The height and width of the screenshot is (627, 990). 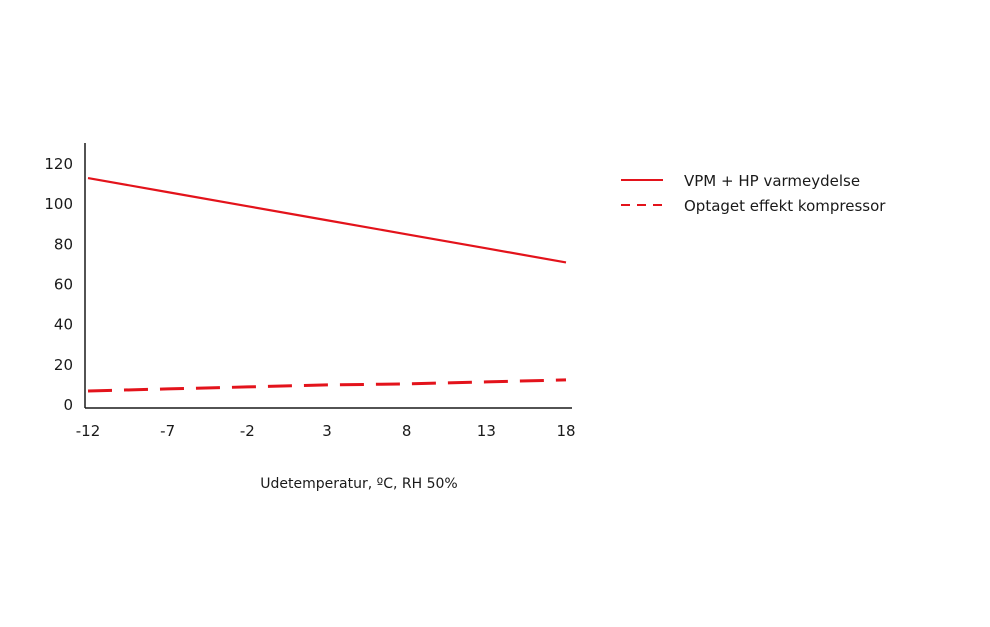 What do you see at coordinates (772, 181) in the screenshot?
I see `legend-label-1: VPM + HP varmeydelse` at bounding box center [772, 181].